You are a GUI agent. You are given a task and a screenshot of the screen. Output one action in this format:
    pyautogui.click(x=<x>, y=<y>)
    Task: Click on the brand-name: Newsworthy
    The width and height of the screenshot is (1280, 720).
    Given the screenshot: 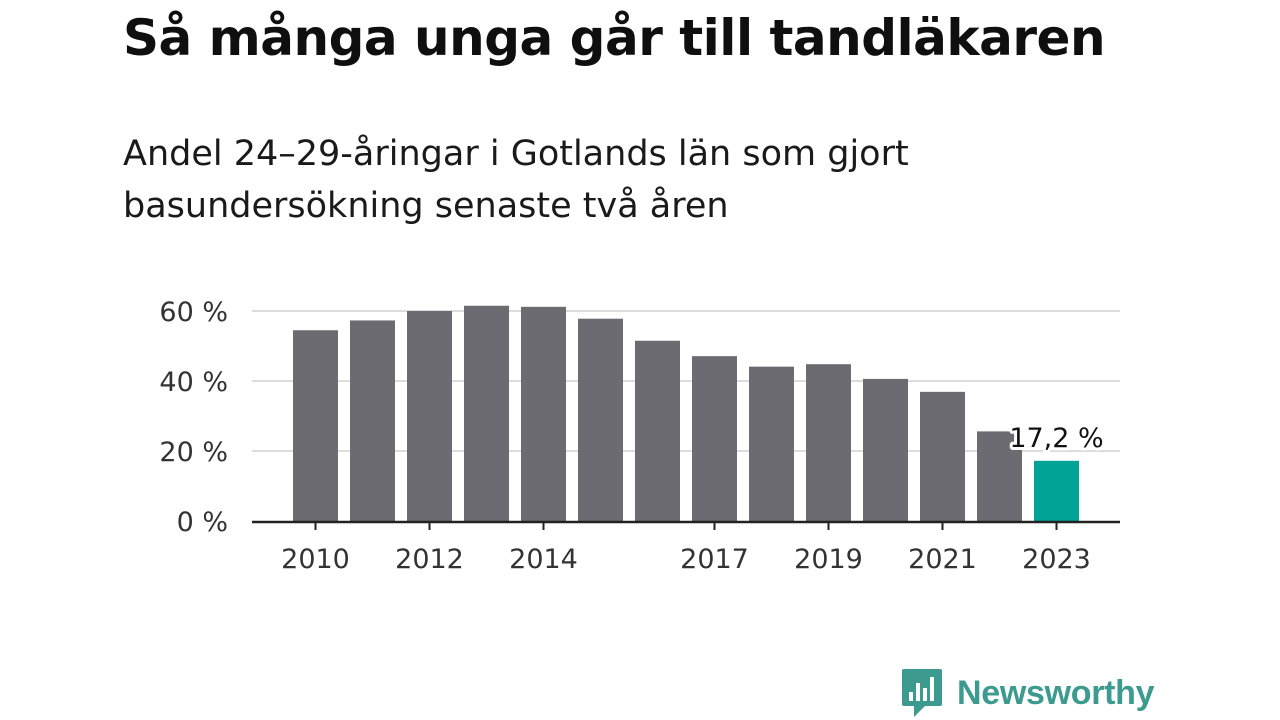 What is the action you would take?
    pyautogui.click(x=1056, y=692)
    